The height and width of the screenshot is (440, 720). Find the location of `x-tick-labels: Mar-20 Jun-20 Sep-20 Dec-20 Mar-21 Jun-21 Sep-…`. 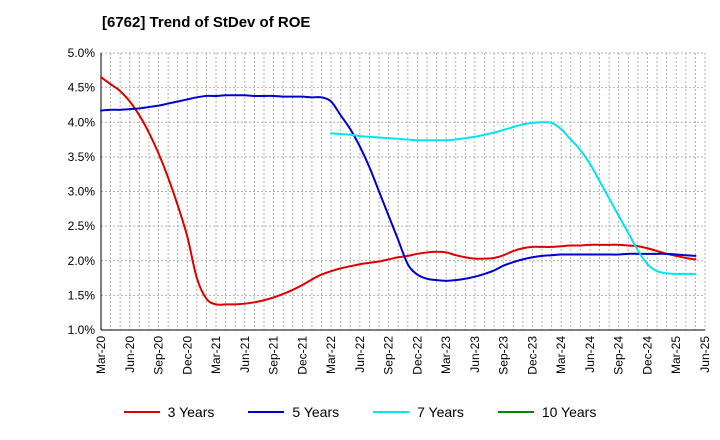

x-tick-labels: Mar-20 Jun-20 Sep-20 Dec-20 Mar-21 Jun-21 Sep-… is located at coordinates (403, 355).